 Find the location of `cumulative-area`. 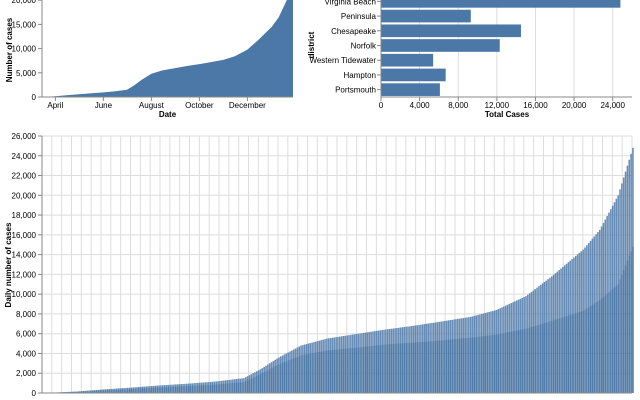

cumulative-area is located at coordinates (167, 48).